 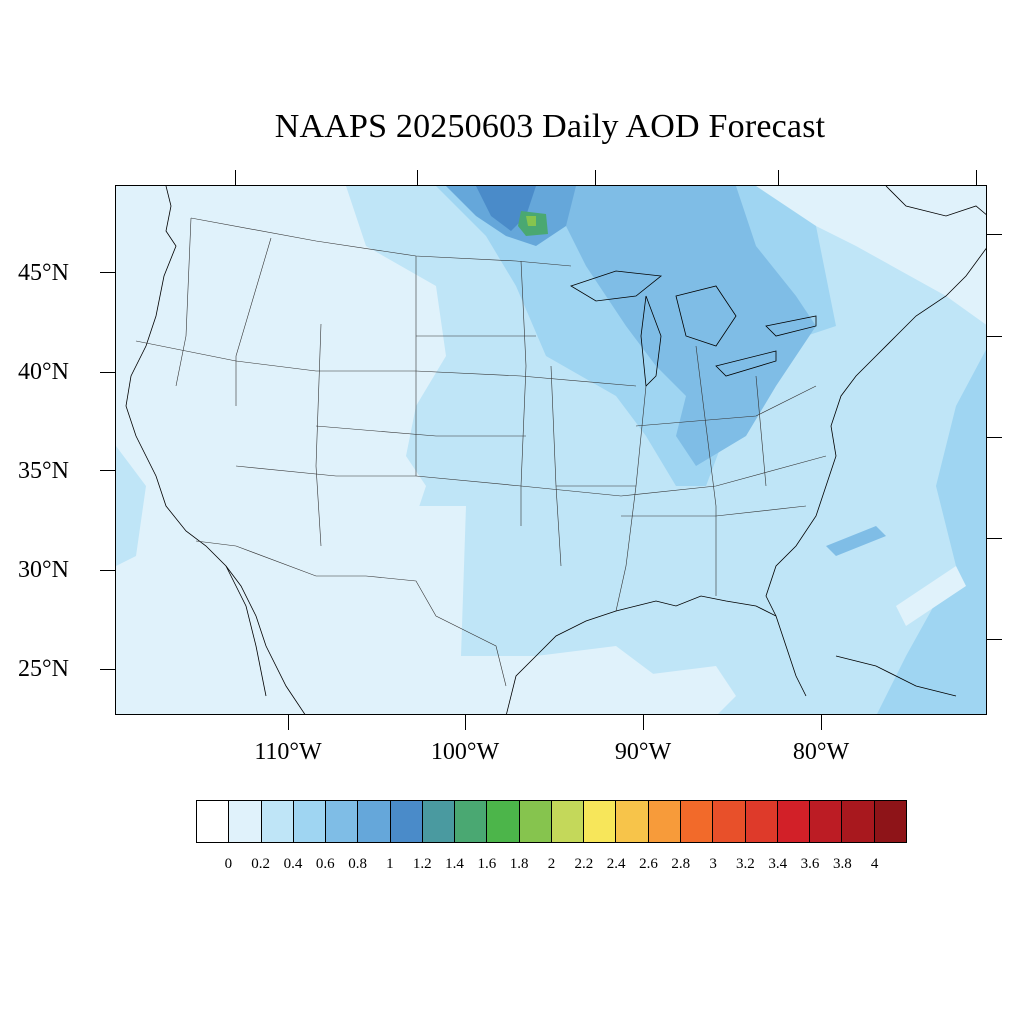 I want to click on aod-plume-west, so click(x=131, y=506).